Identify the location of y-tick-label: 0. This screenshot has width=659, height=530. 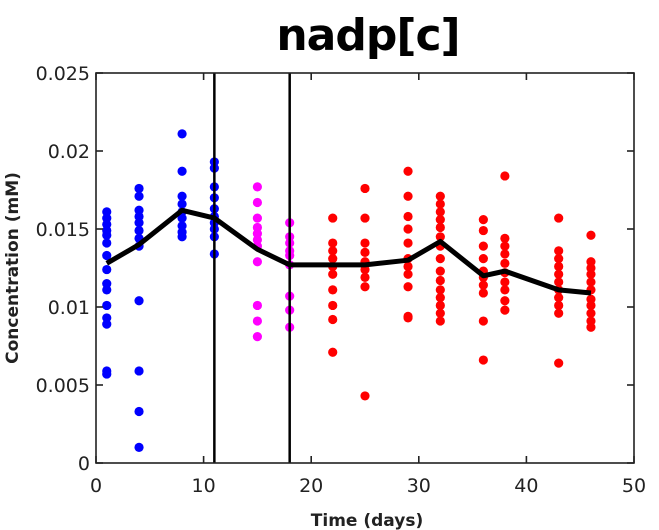
(84, 464).